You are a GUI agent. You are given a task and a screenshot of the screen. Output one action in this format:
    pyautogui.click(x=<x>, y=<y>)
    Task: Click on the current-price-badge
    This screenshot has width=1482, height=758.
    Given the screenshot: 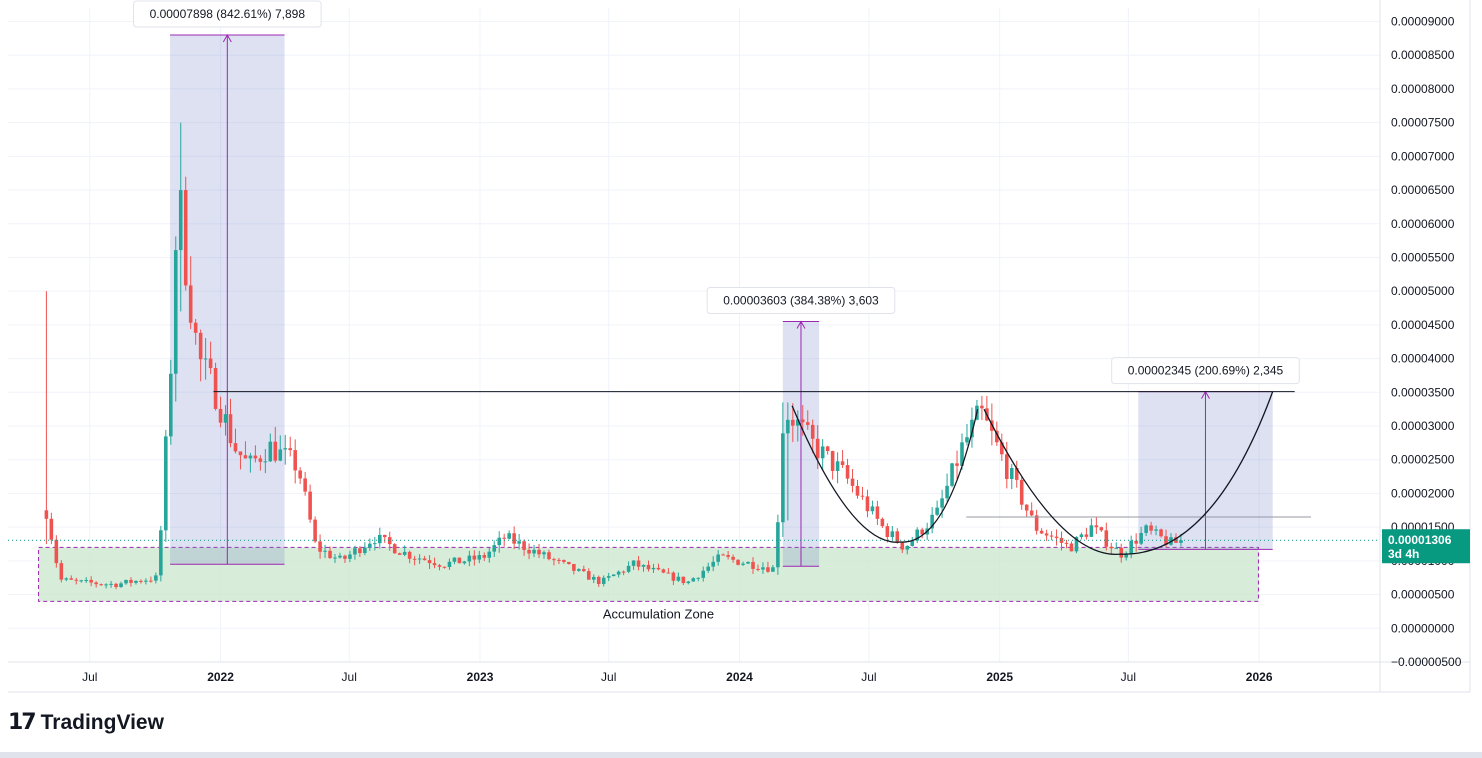 What is the action you would take?
    pyautogui.click(x=1426, y=546)
    